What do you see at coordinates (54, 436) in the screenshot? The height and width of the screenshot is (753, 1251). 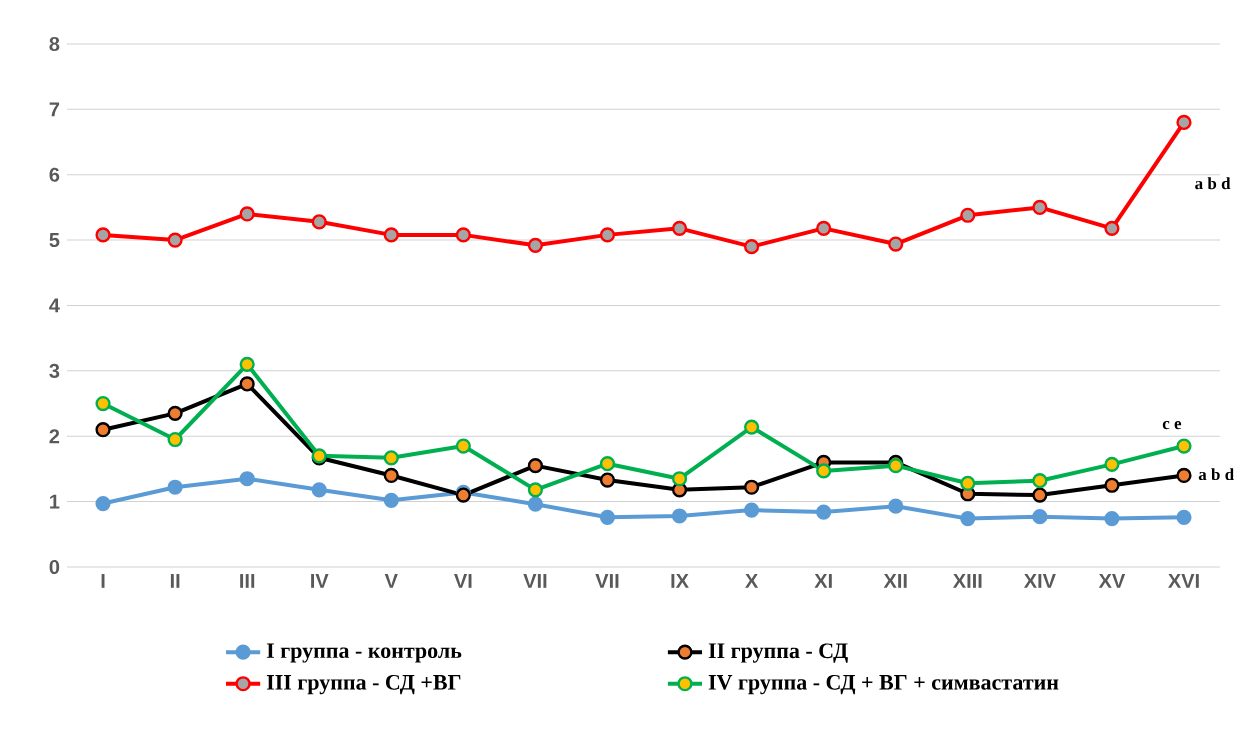 I see `y-tick-label: 2` at bounding box center [54, 436].